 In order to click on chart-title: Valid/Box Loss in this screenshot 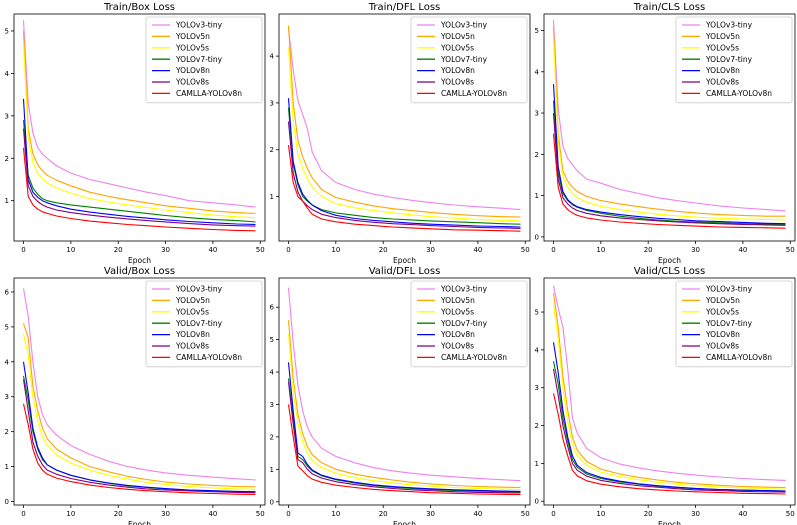, I will do `click(139, 271)`.